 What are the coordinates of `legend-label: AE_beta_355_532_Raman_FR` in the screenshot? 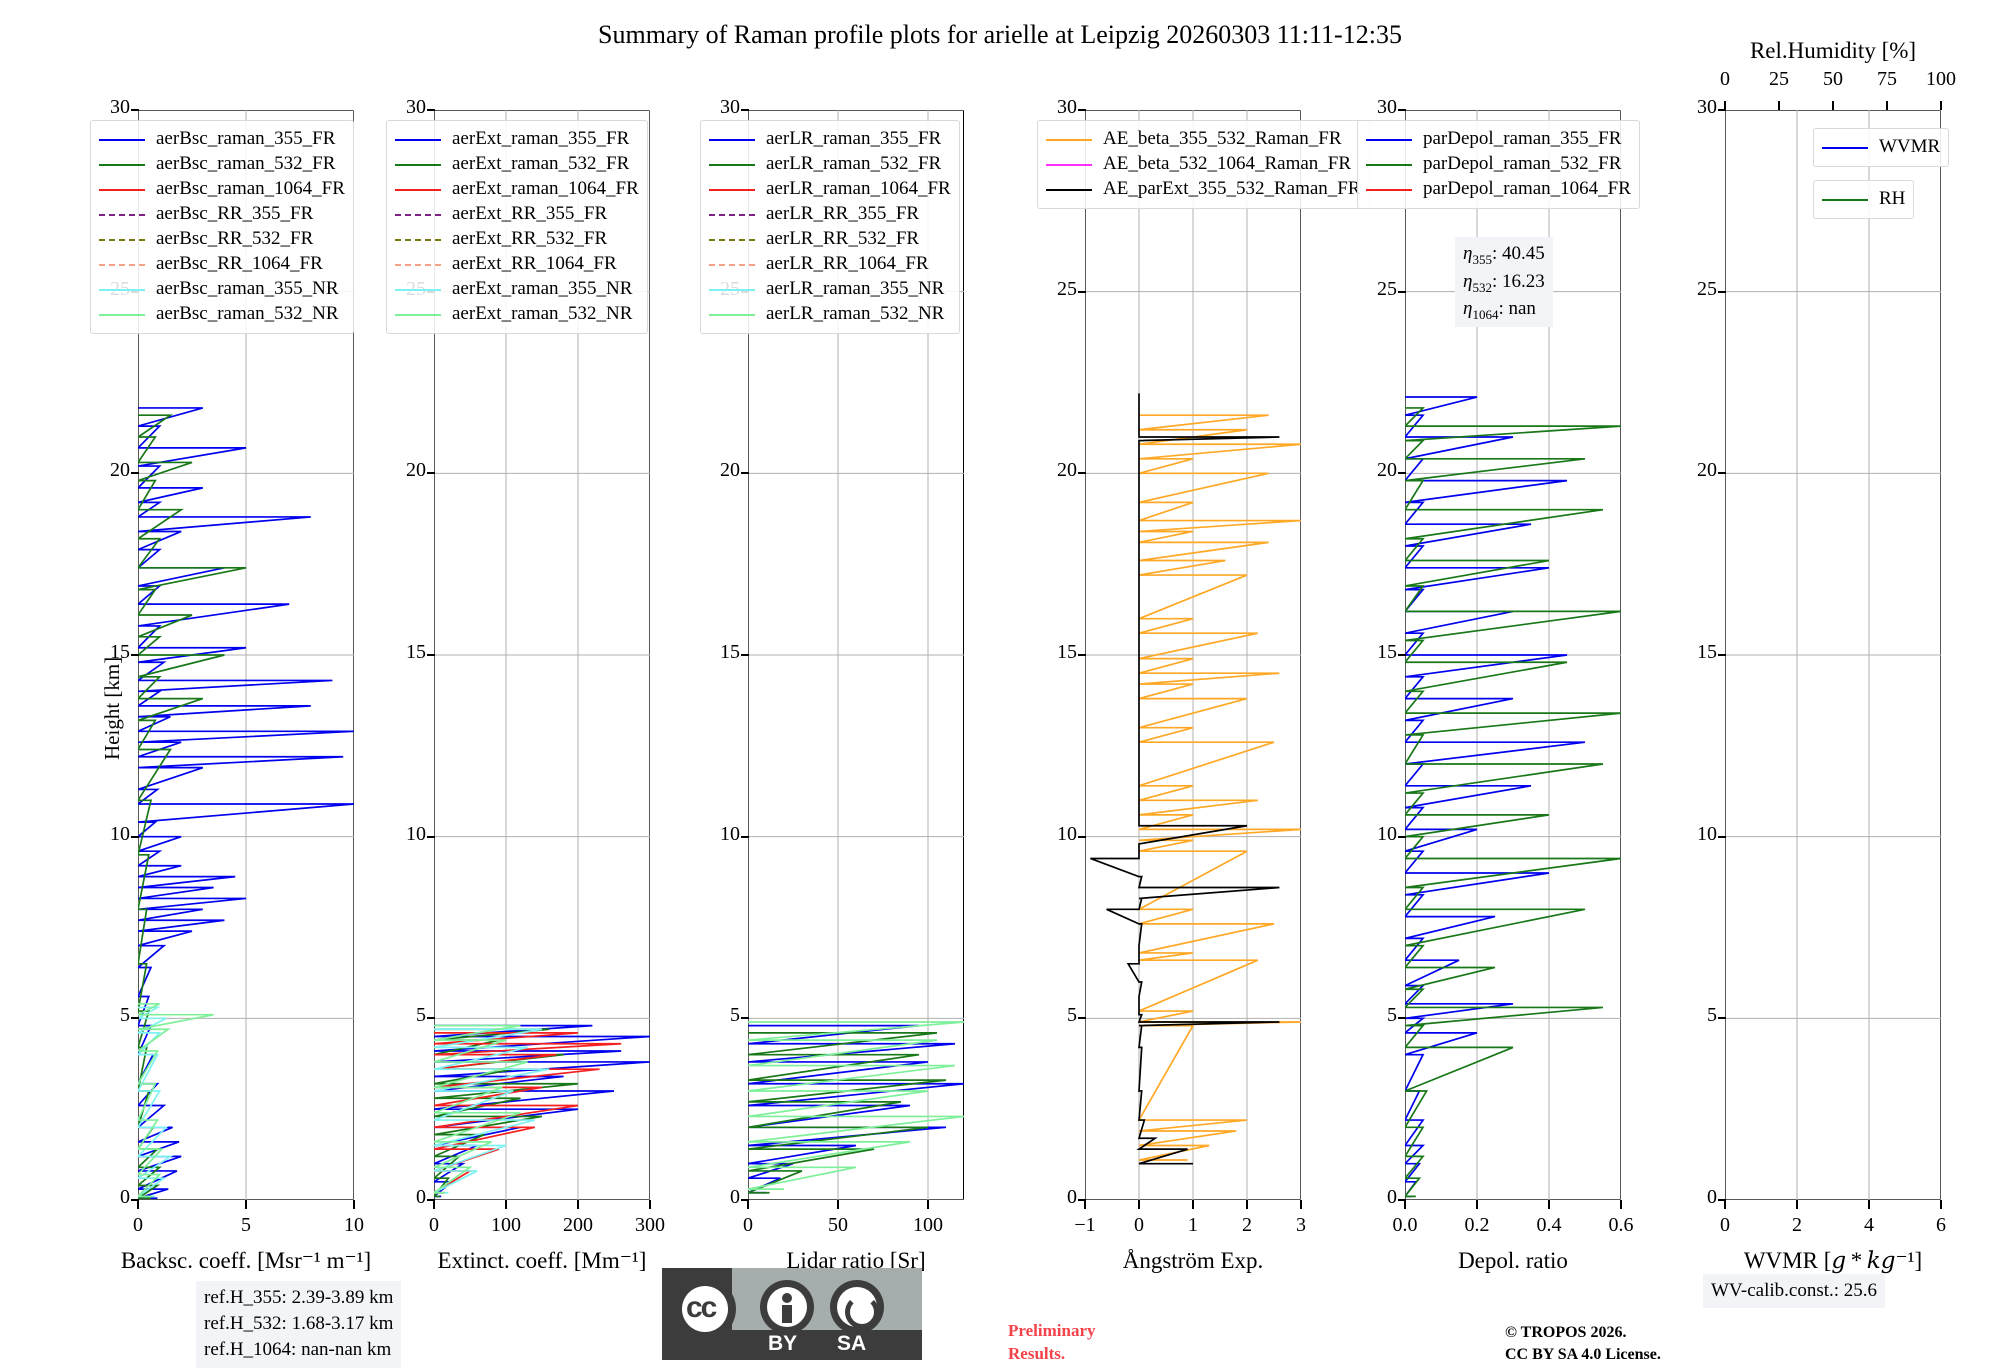 It's located at (1222, 139).